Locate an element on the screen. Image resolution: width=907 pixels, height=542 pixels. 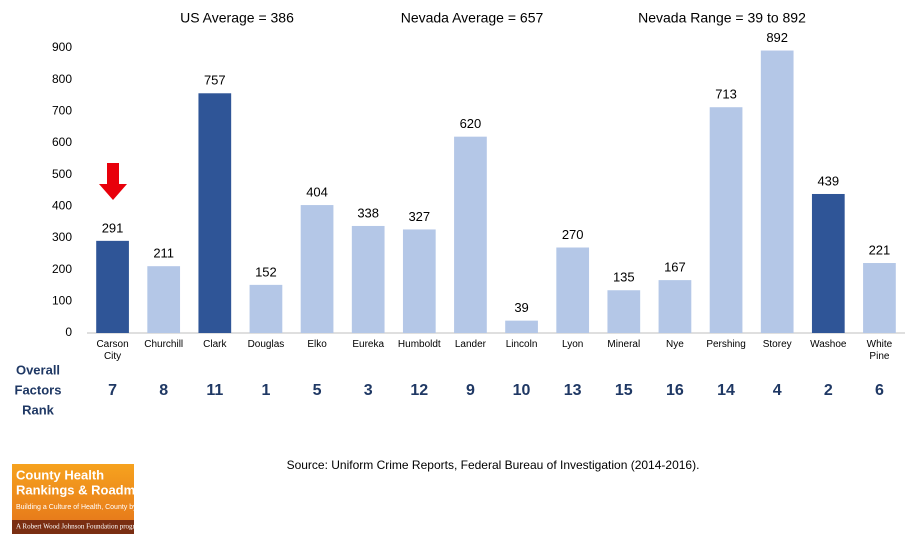
value-label: 338 is located at coordinates (368, 212).